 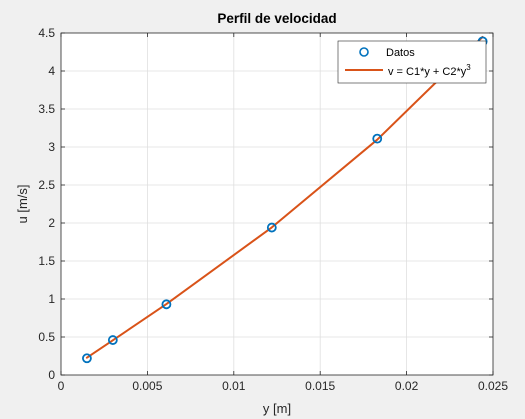 What do you see at coordinates (61, 386) in the screenshot?
I see `x-tick-label: 0` at bounding box center [61, 386].